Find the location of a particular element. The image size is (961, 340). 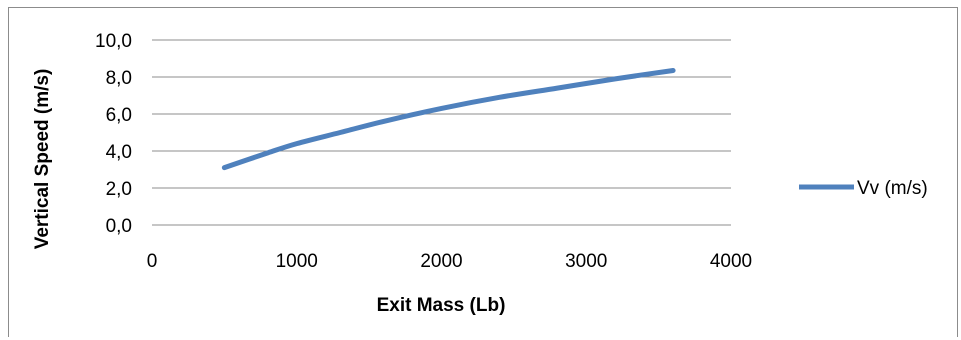

x-tick-label: 4000 is located at coordinates (731, 261).